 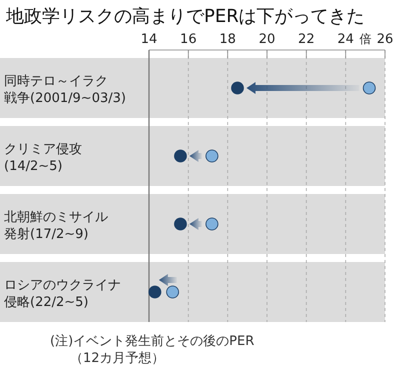 I want to click on x-tick-label: 18, so click(x=227, y=39).